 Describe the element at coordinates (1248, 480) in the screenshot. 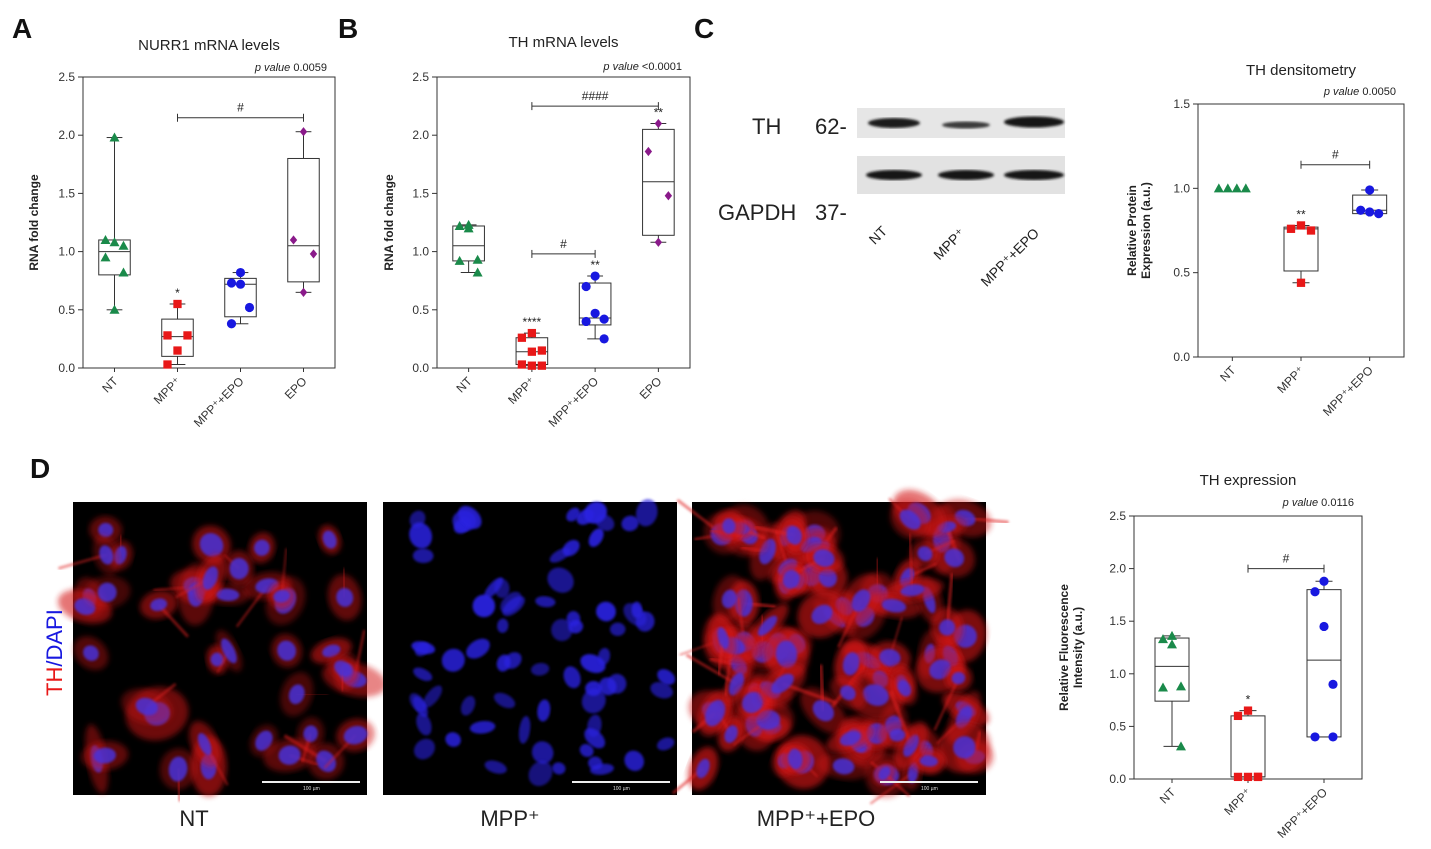

I see `chart-title: TH expression` at that location.